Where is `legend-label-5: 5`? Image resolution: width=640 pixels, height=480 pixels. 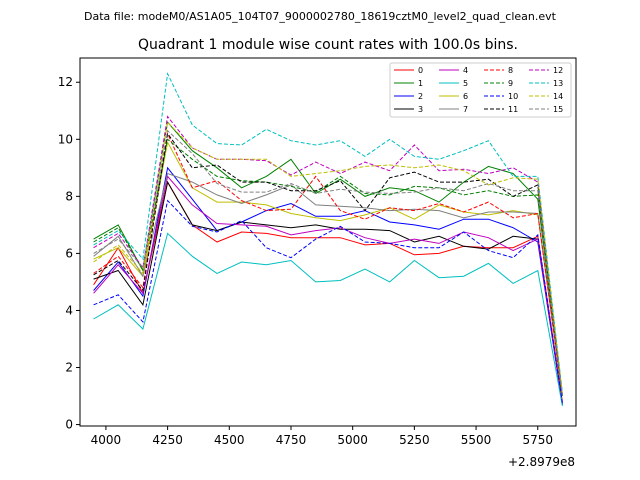 legend-label-5: 5 is located at coordinates (465, 83).